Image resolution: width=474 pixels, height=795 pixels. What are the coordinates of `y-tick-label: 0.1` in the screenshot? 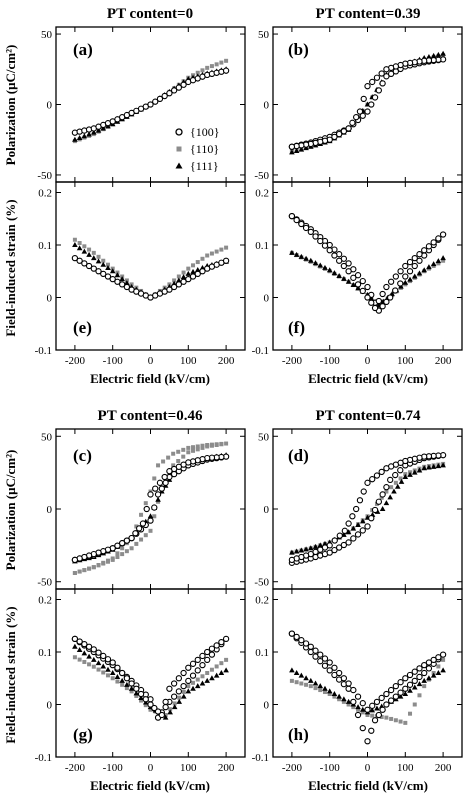 It's located at (45, 653).